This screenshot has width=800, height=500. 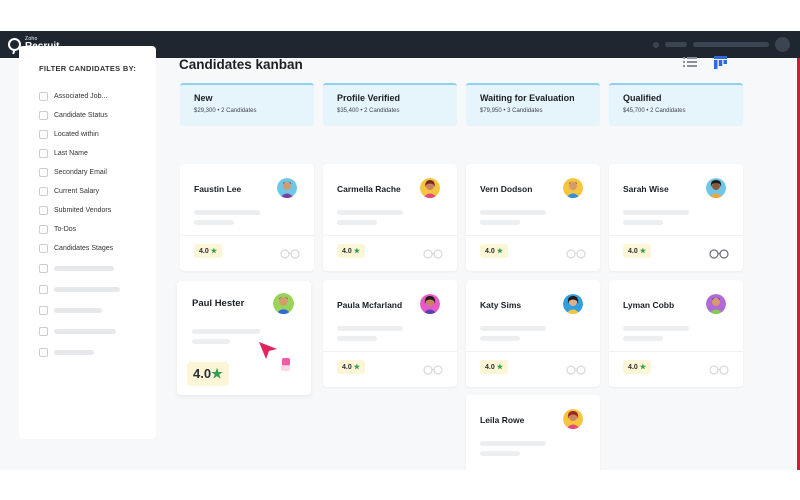 I want to click on column-meta: $79,950 • 3 Candidates, so click(x=511, y=111).